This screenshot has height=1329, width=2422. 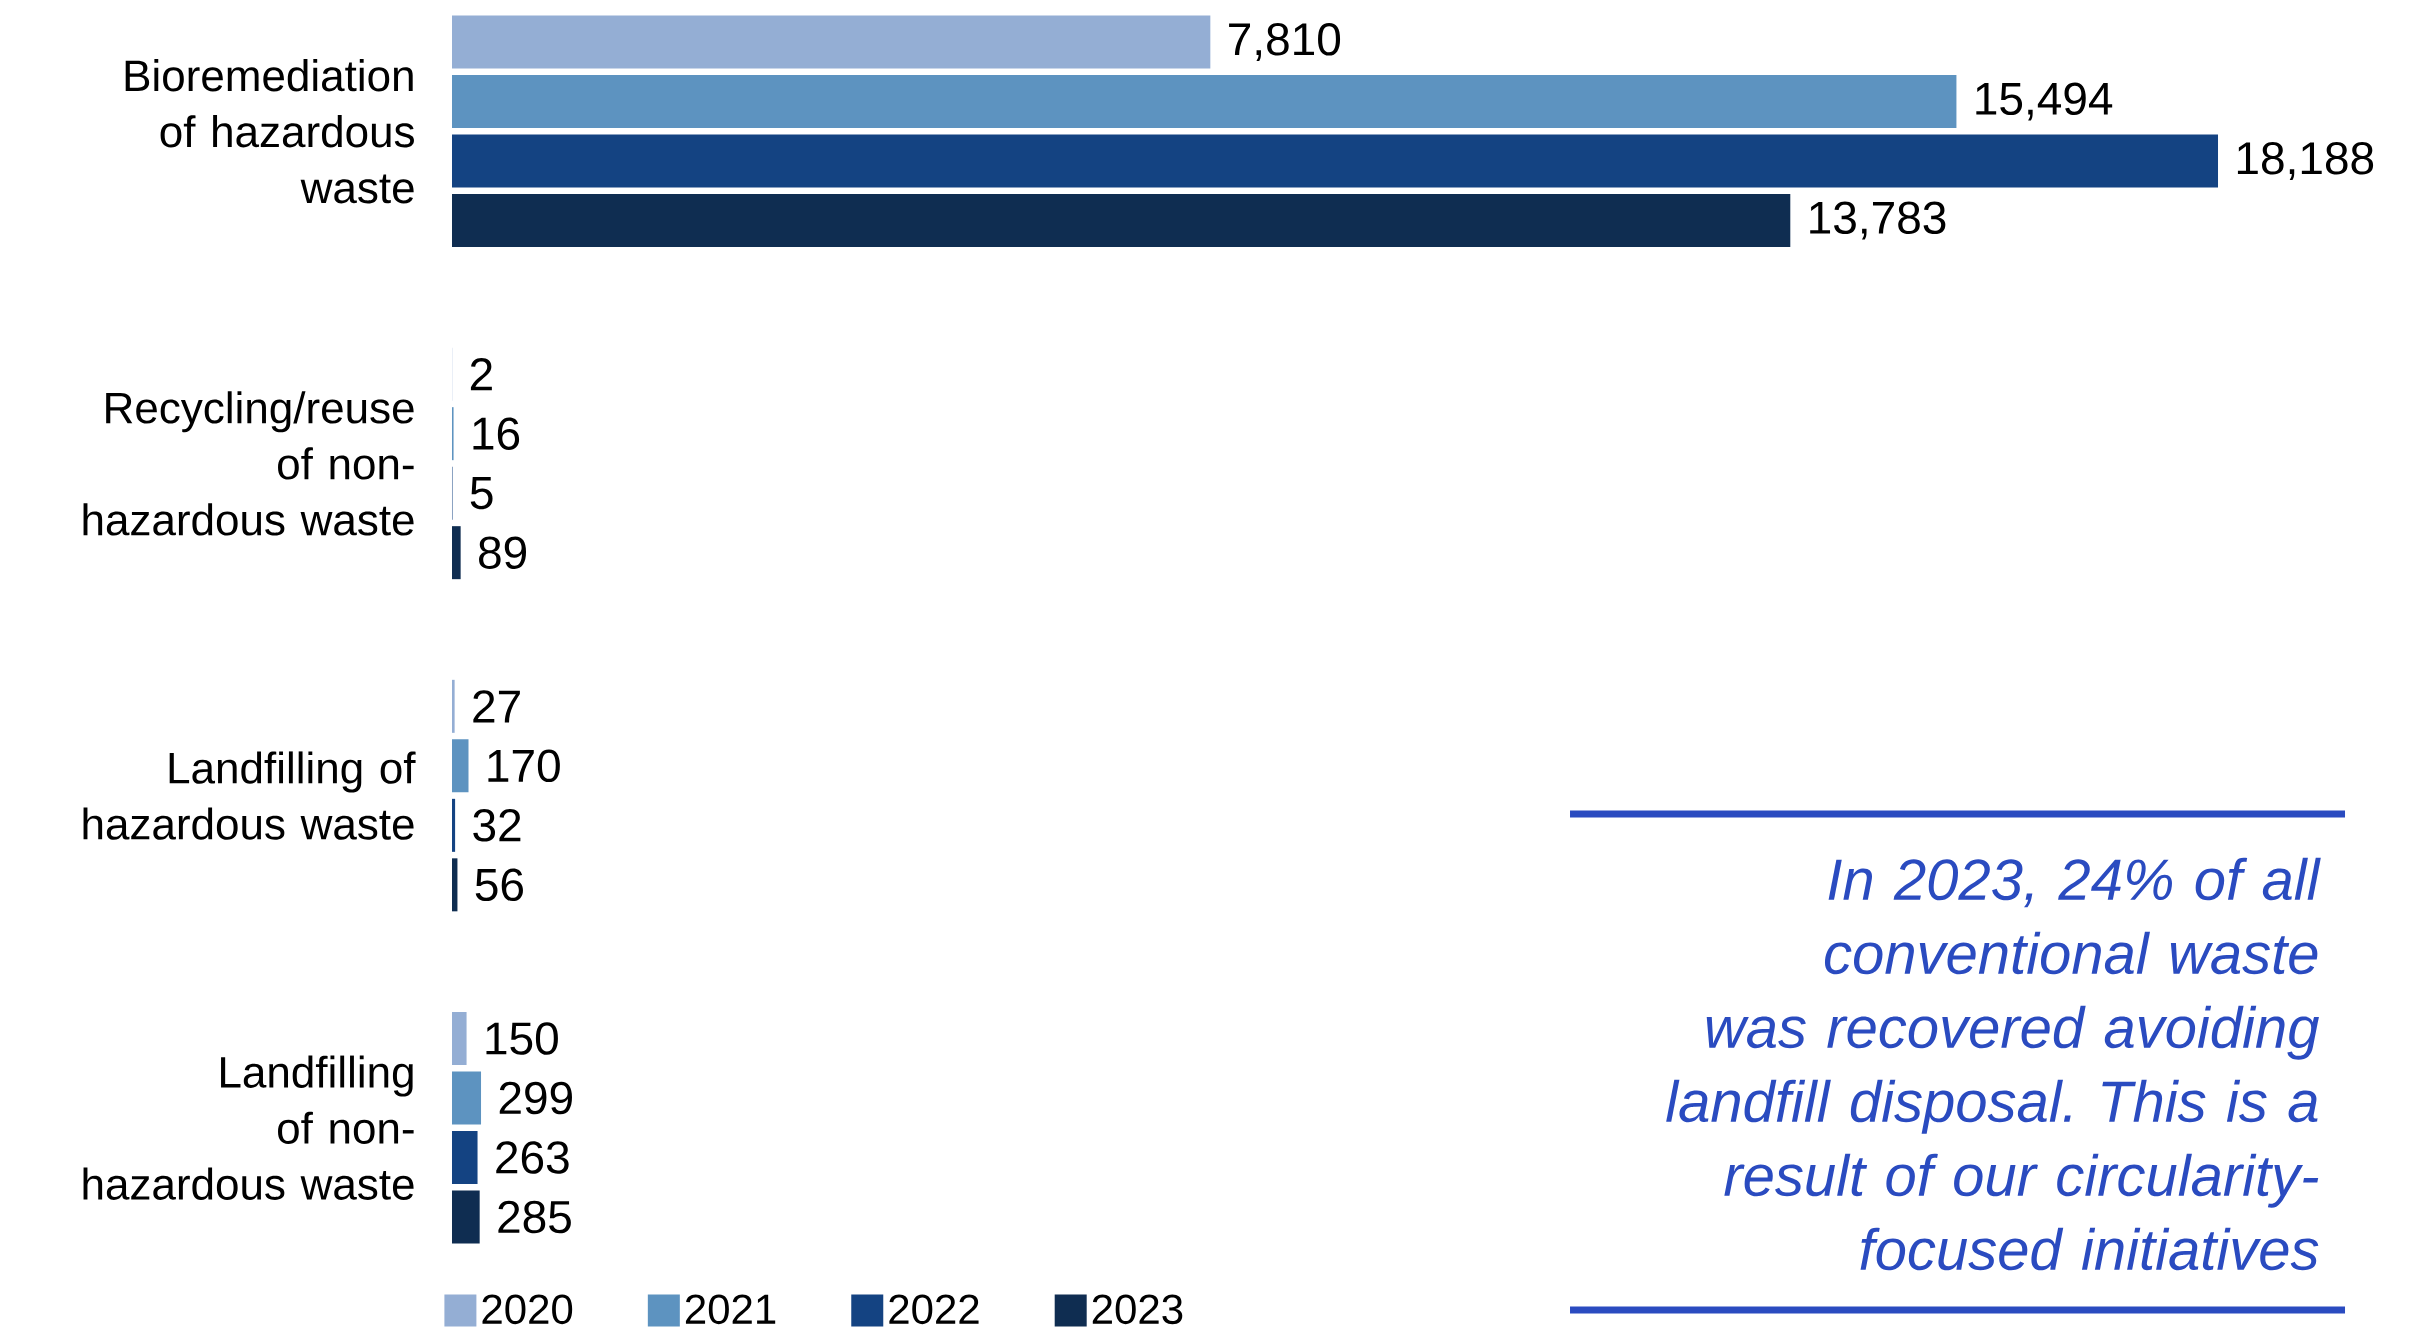 What do you see at coordinates (524, 766) in the screenshot?
I see `data-label: 170` at bounding box center [524, 766].